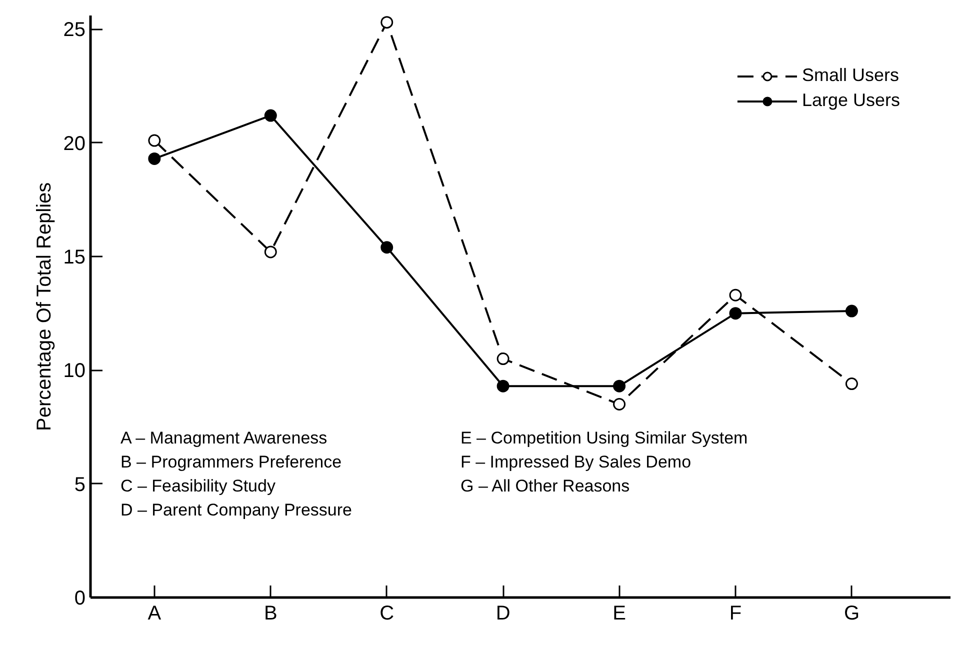 This screenshot has width=960, height=647. Describe the element at coordinates (619, 613) in the screenshot. I see `x-tick-label: E` at that location.